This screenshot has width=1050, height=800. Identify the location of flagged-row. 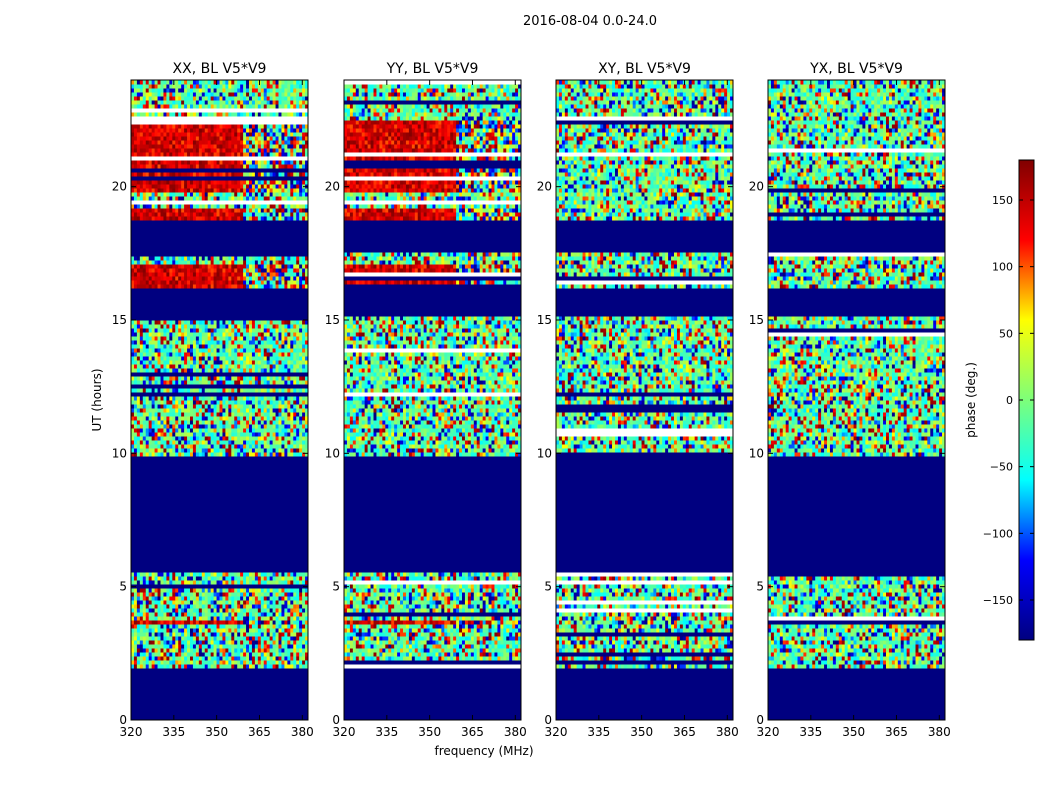
(219, 510).